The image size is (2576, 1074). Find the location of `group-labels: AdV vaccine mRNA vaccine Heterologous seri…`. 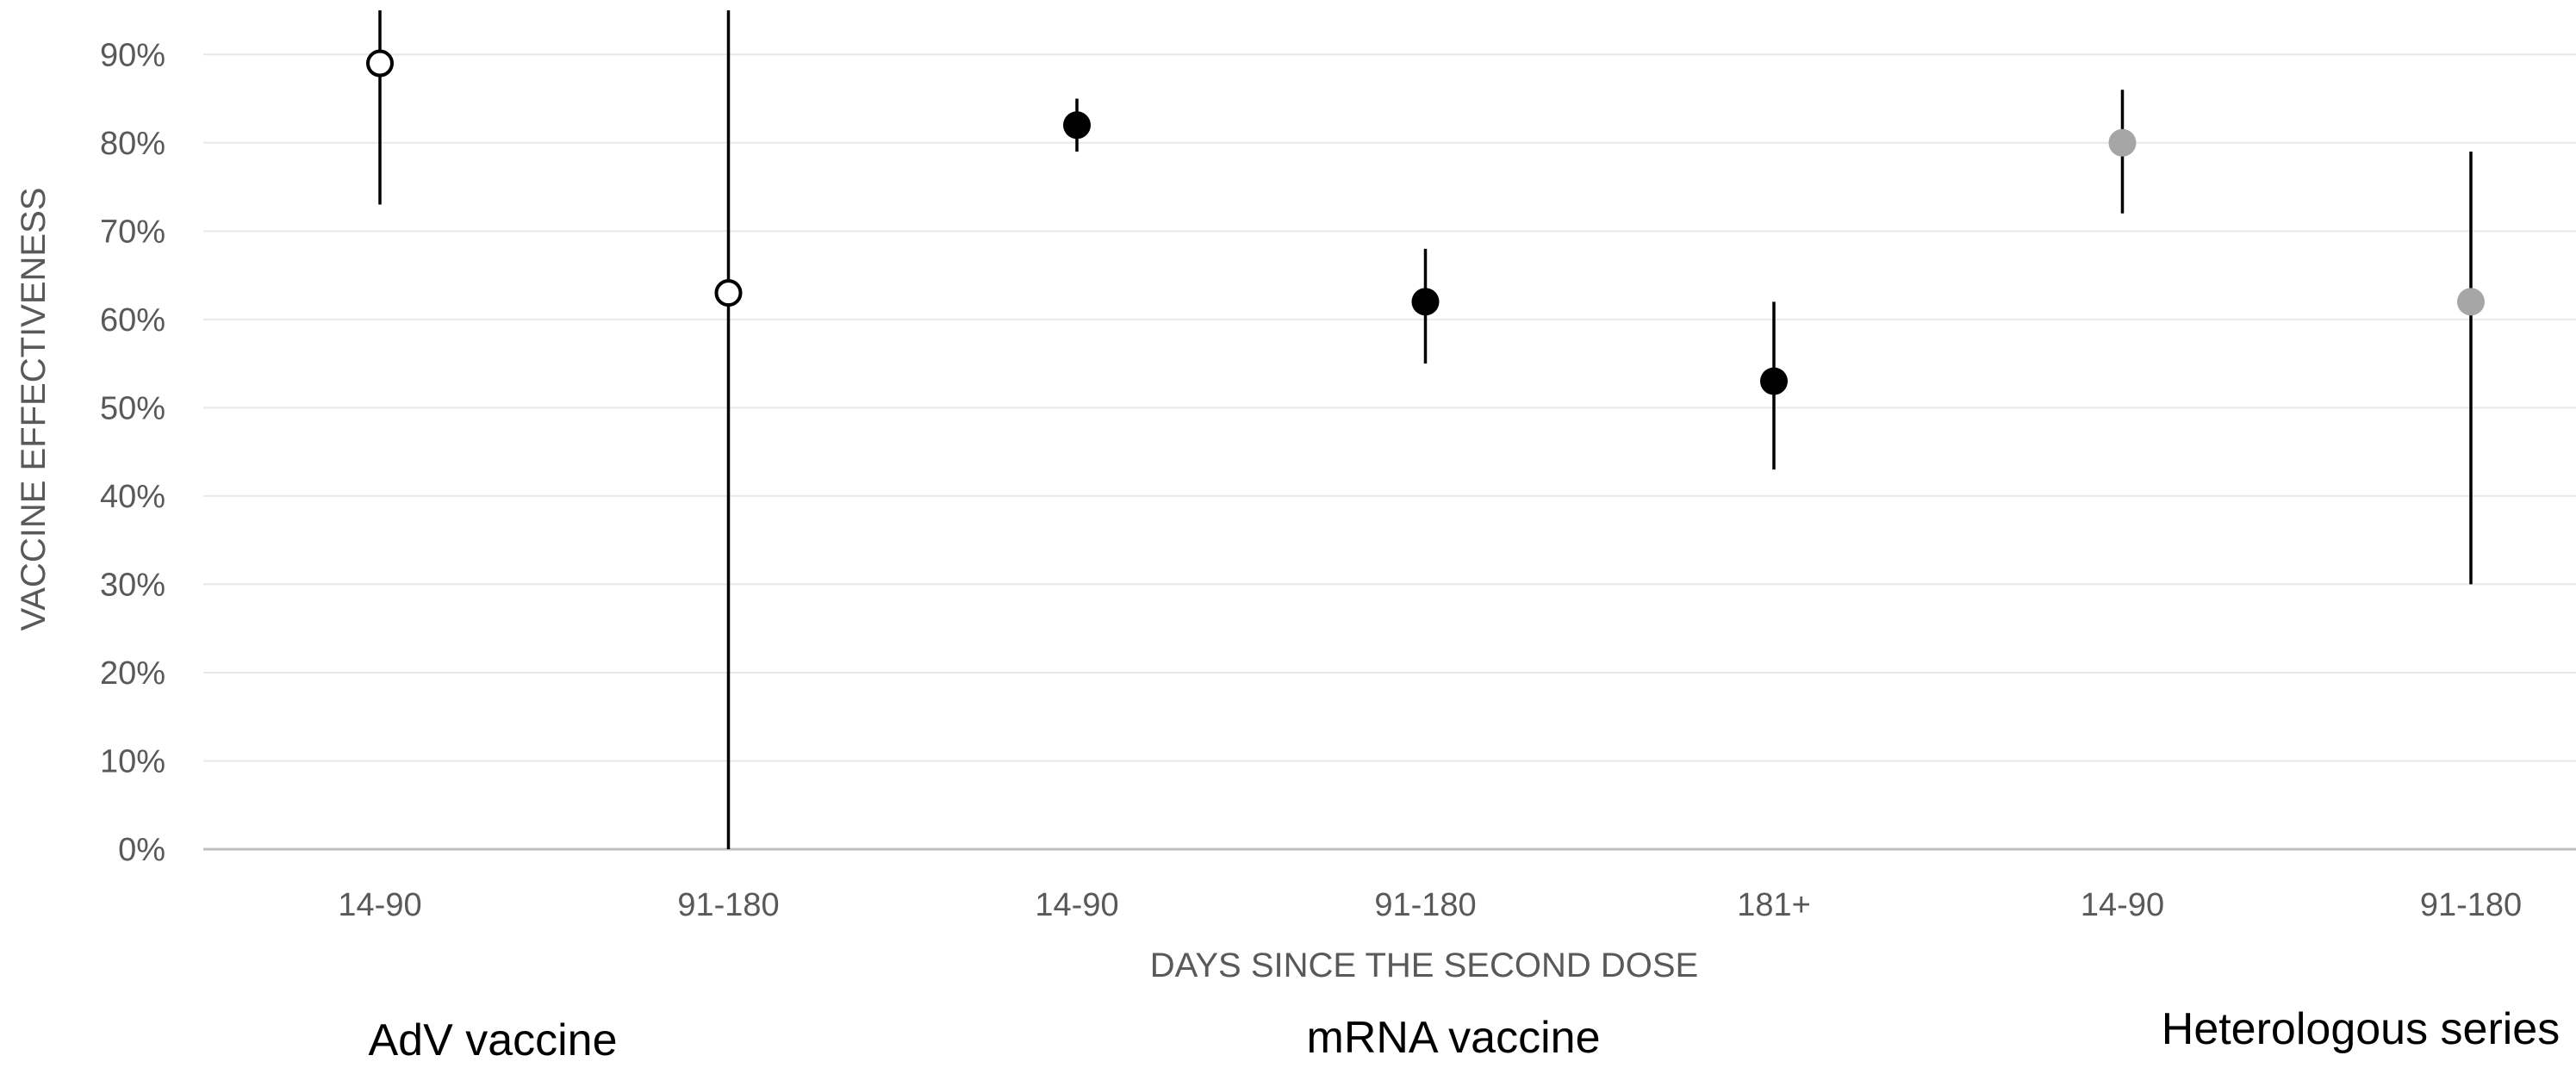

group-labels: AdV vaccine mRNA vaccine Heterologous seri… is located at coordinates (1464, 1034).